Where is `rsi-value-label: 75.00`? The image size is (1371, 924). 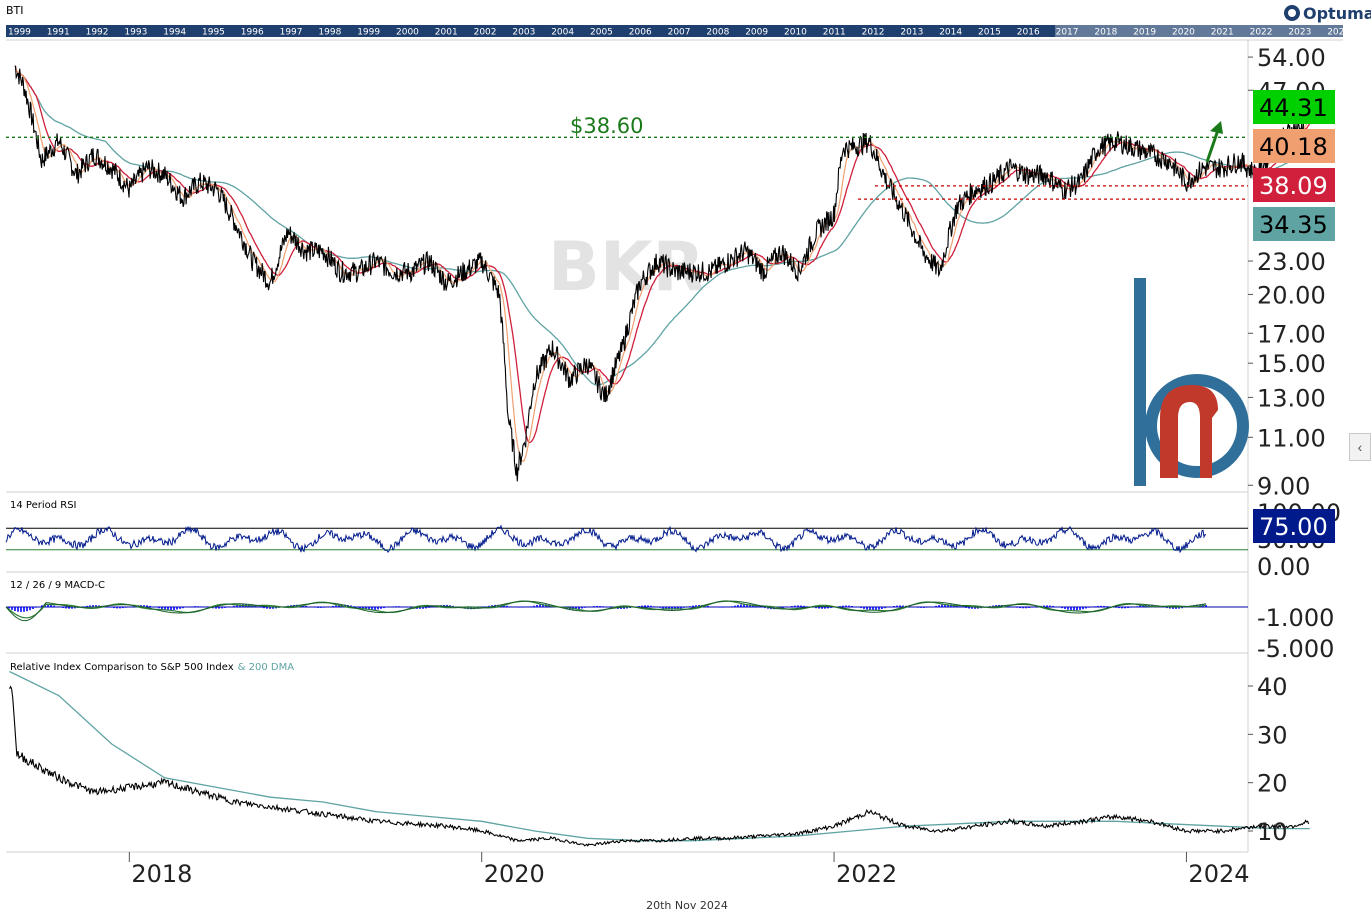
rsi-value-label: 75.00 is located at coordinates (1293, 527).